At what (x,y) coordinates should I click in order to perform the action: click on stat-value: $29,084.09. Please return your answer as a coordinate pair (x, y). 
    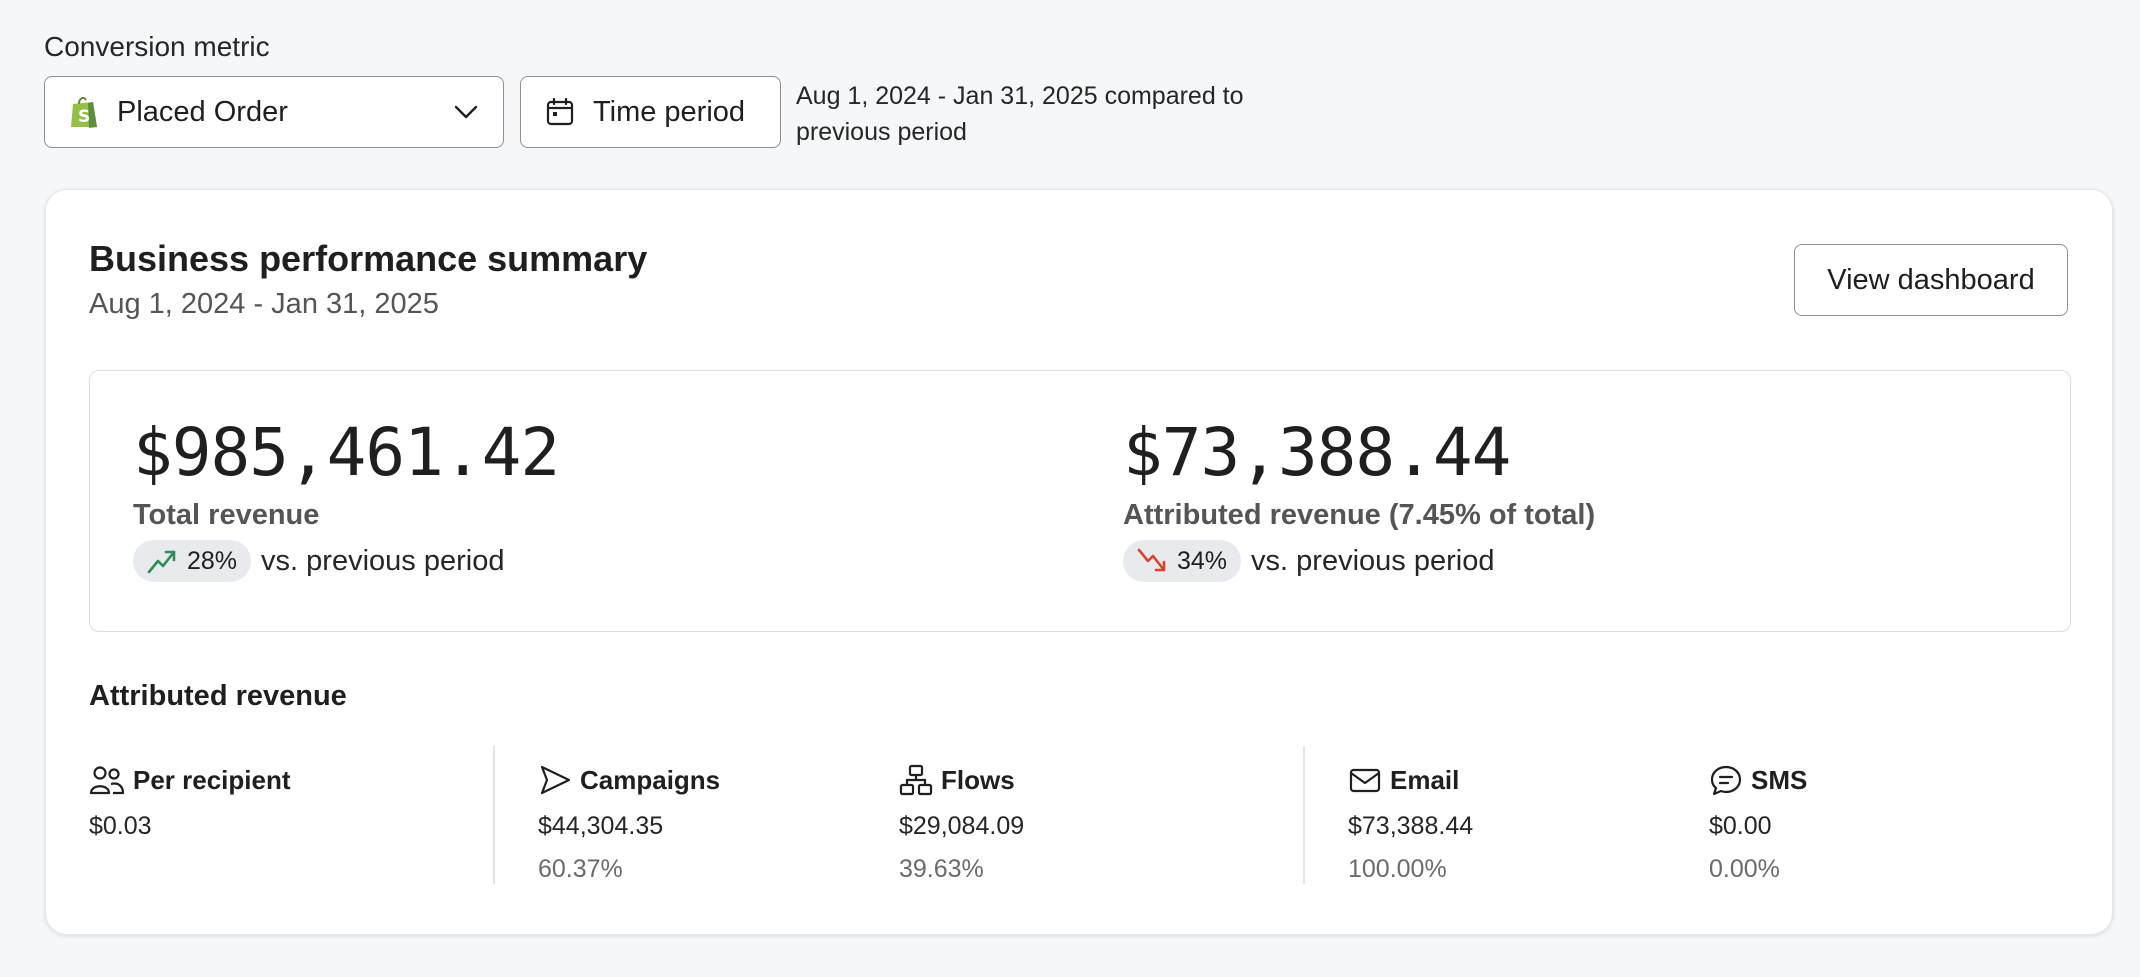
    Looking at the image, I should click on (962, 826).